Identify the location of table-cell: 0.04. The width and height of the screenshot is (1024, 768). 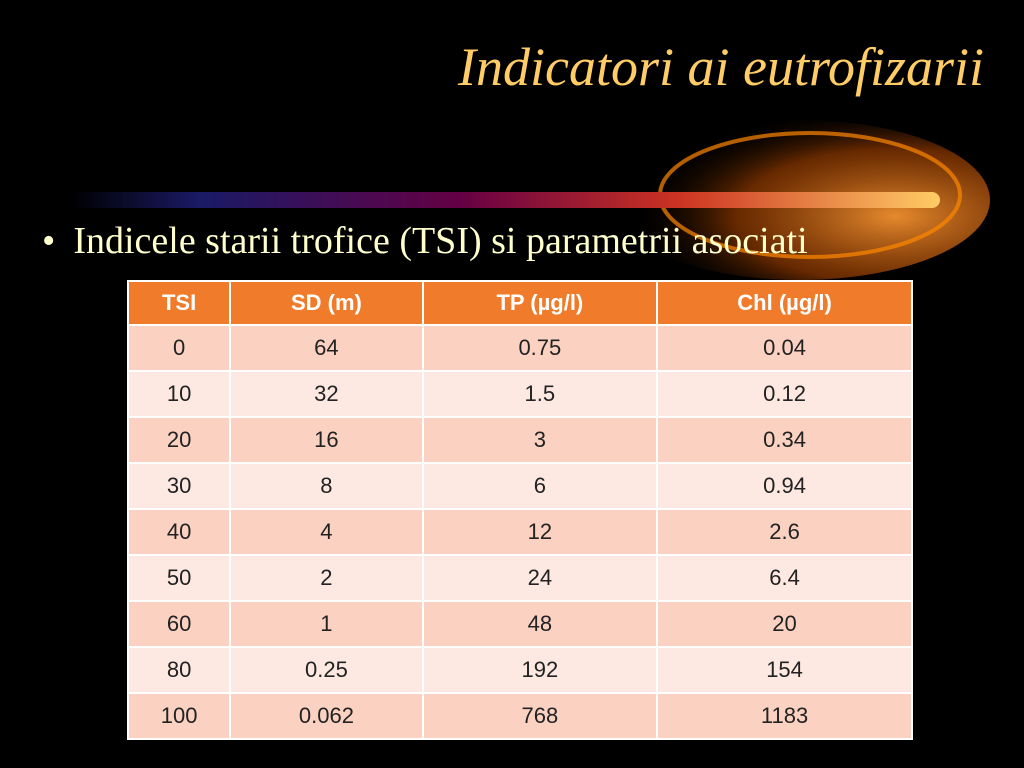
(784, 348).